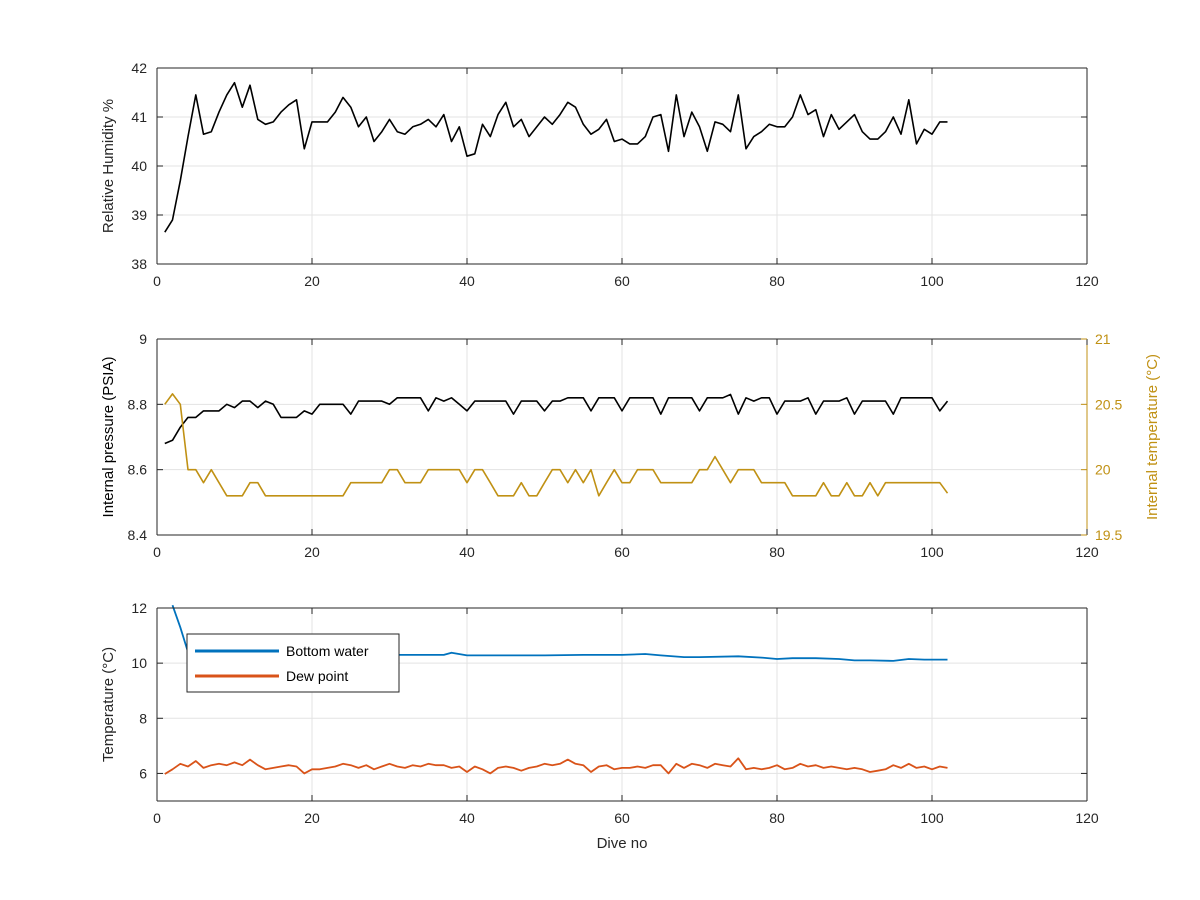  Describe the element at coordinates (108, 437) in the screenshot. I see `y-axis-label: Internal pressure (PSIA)` at that location.